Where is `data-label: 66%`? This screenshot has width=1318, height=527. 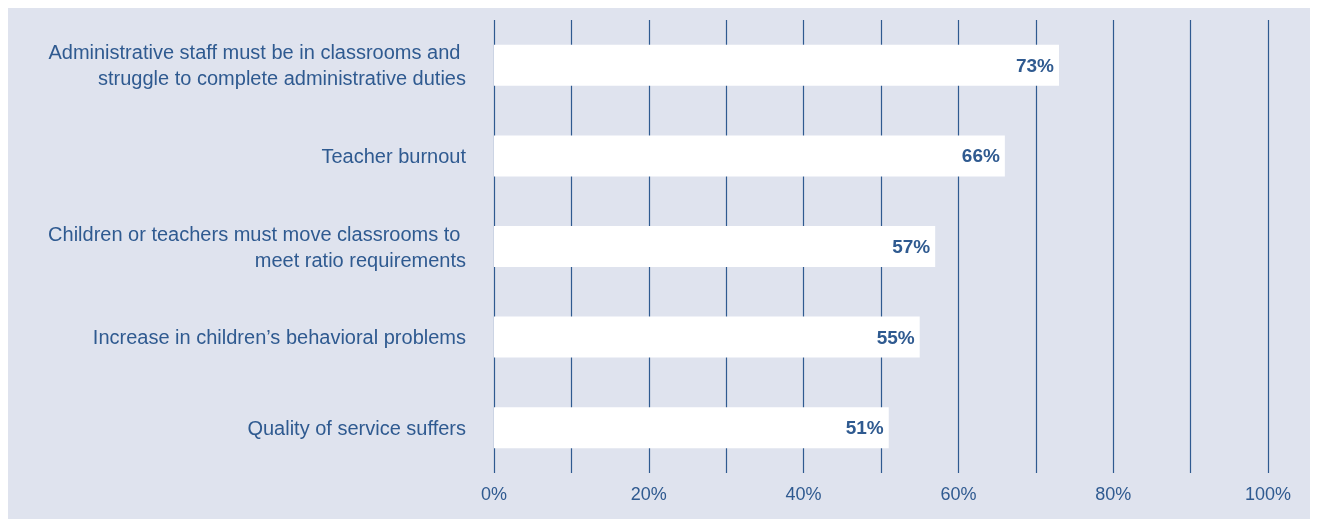 data-label: 66% is located at coordinates (980, 156).